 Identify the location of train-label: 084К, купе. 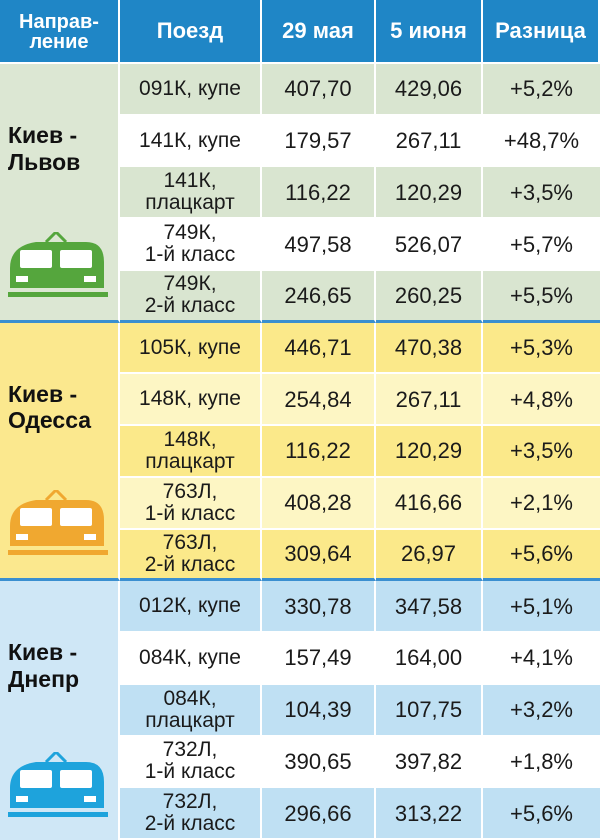
(190, 657).